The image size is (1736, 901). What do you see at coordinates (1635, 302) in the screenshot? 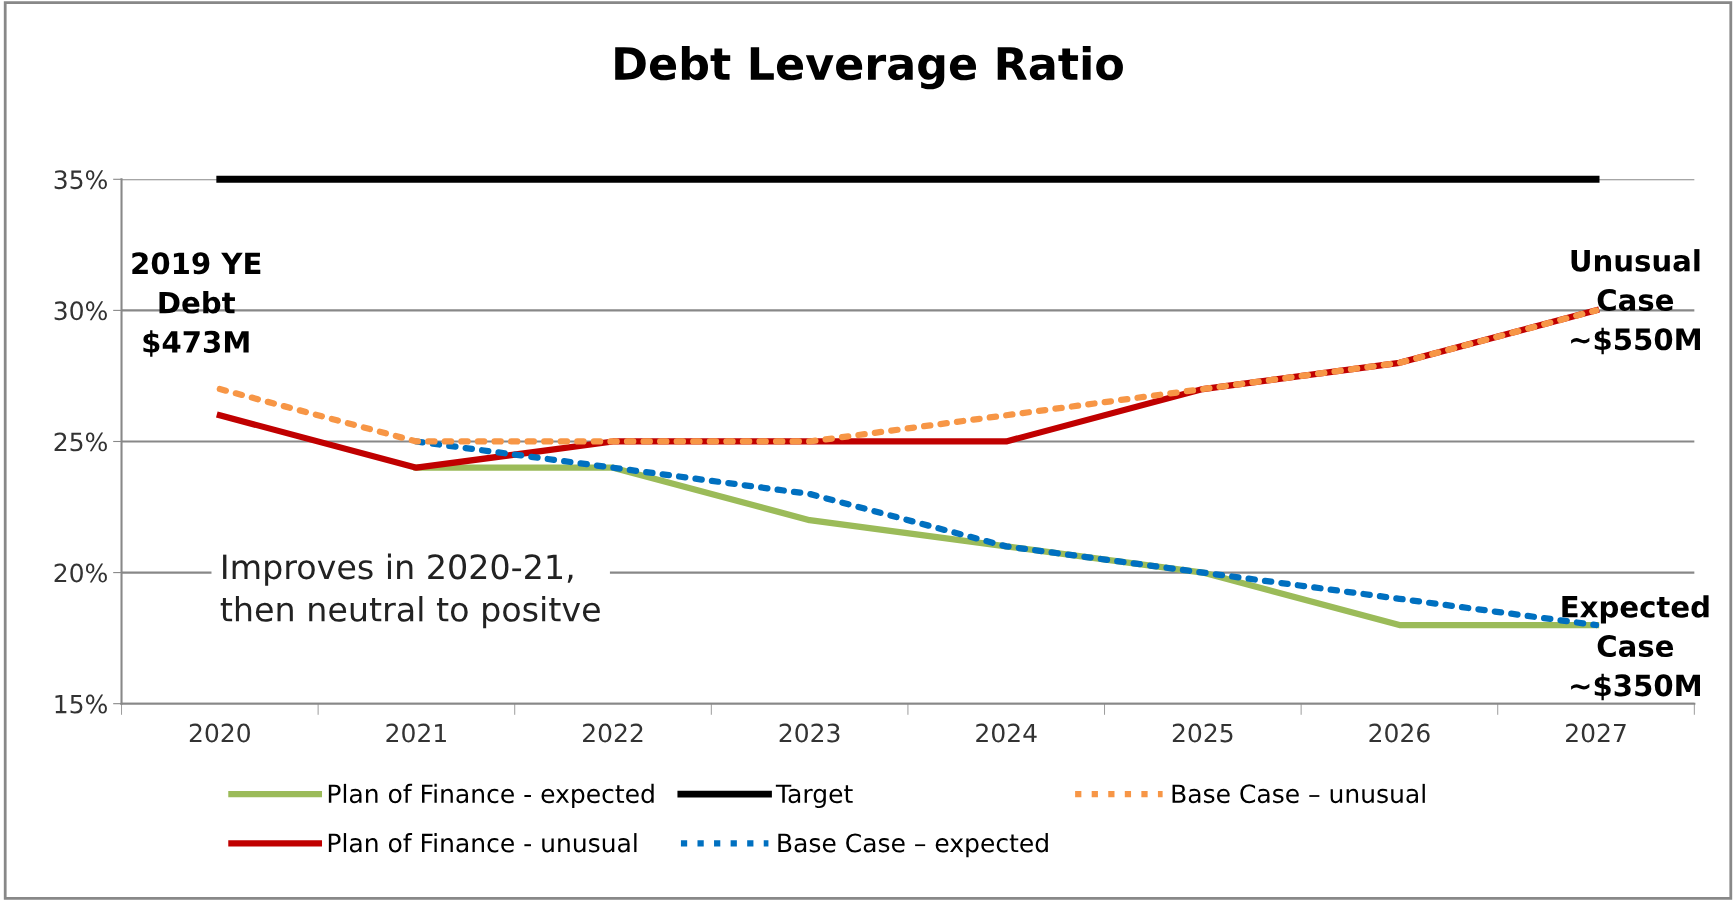
I see `annotation: Unusual Case ~$550M` at bounding box center [1635, 302].